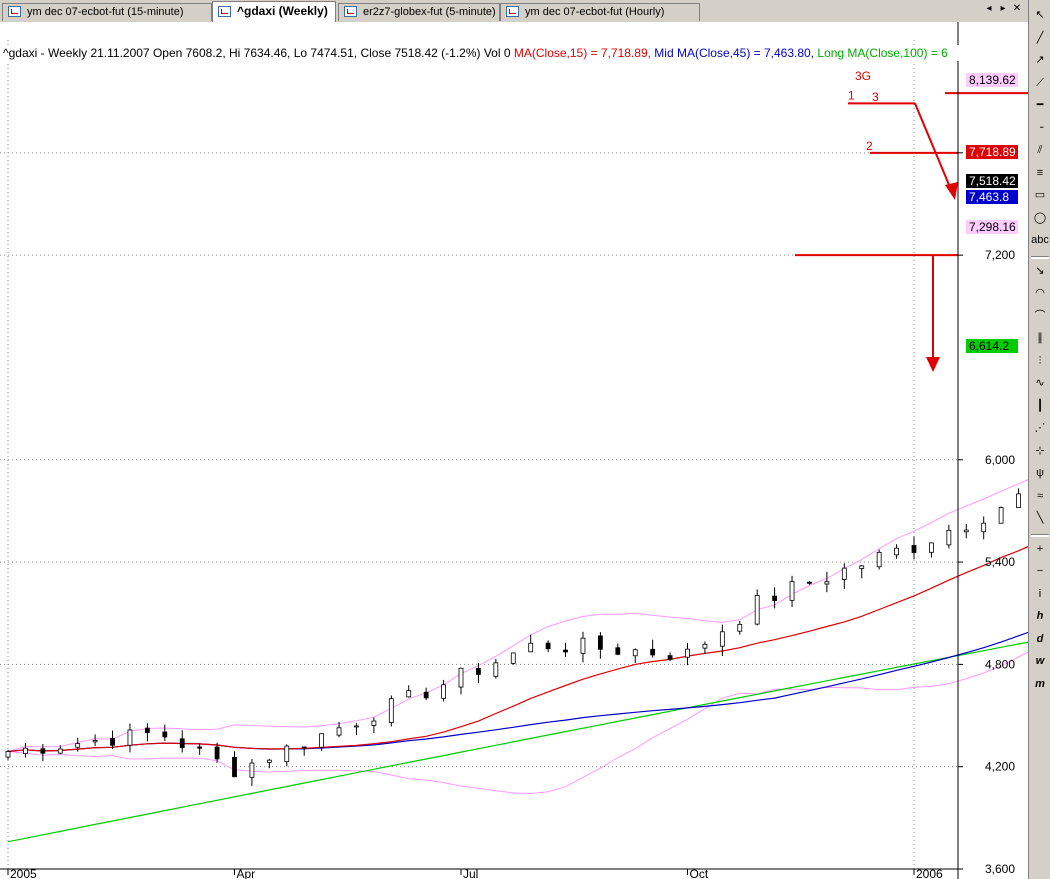 The height and width of the screenshot is (879, 1050). Describe the element at coordinates (1040, 15) in the screenshot. I see `pointer-icon: ↖` at that location.